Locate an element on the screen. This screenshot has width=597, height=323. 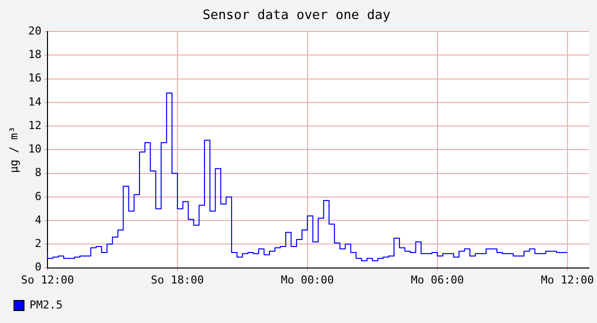
y-tick-label: 12 is located at coordinates (35, 125).